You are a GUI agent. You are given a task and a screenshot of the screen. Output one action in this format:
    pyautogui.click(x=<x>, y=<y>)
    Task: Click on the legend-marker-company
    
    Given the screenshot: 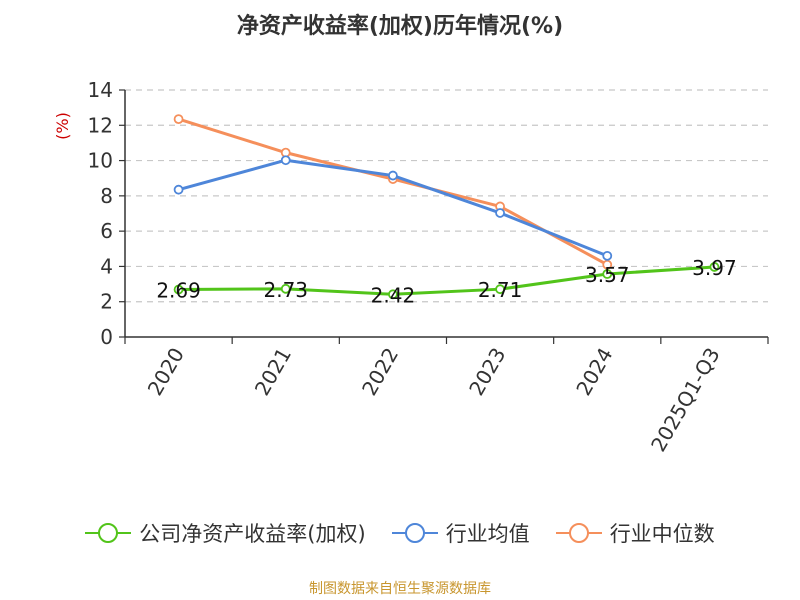 What is the action you would take?
    pyautogui.click(x=108, y=533)
    